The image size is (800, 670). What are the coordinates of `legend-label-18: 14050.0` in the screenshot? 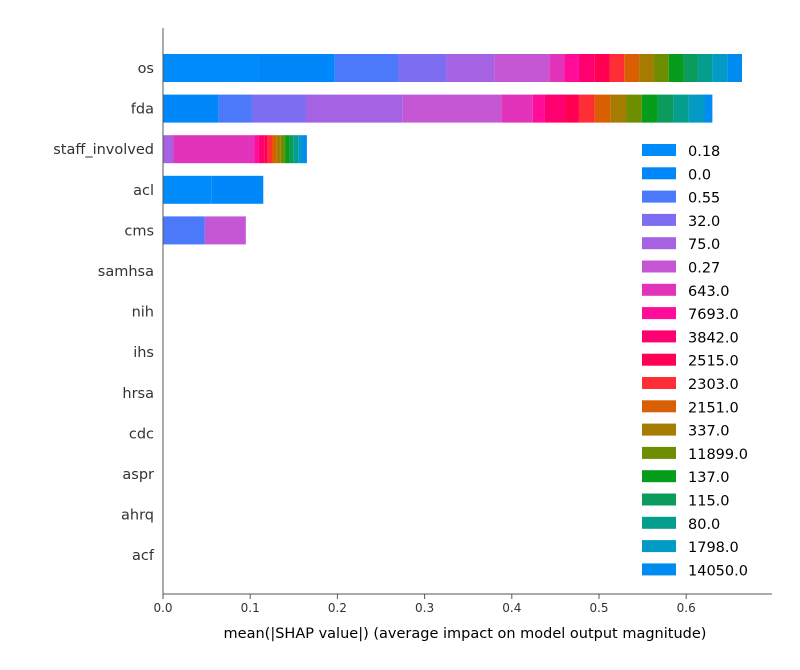 It's located at (718, 571).